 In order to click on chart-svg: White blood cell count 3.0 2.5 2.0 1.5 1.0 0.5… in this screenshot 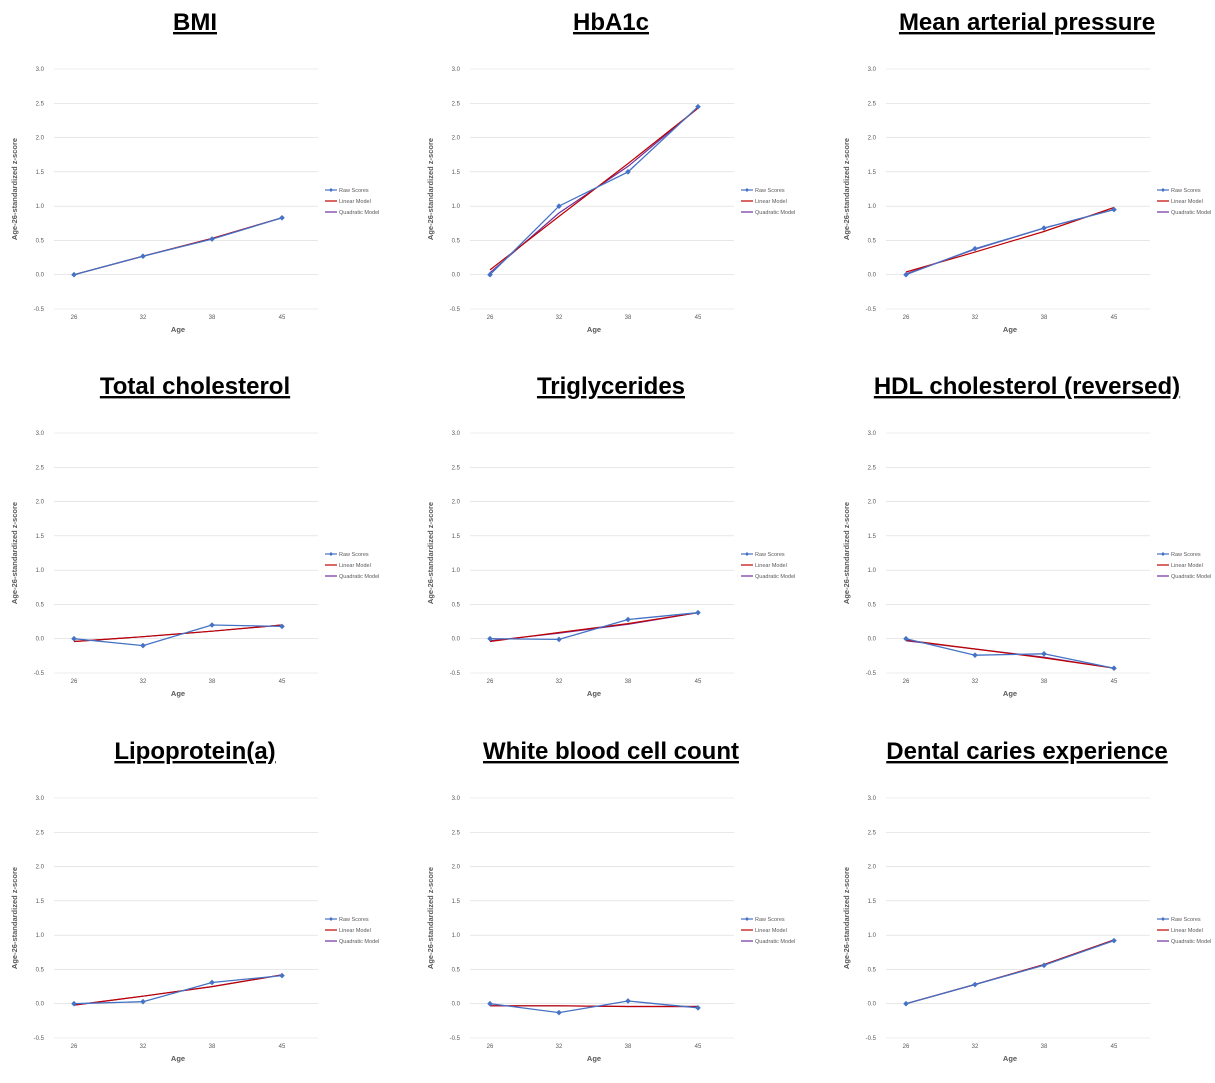, I will do `click(610, 900)`.